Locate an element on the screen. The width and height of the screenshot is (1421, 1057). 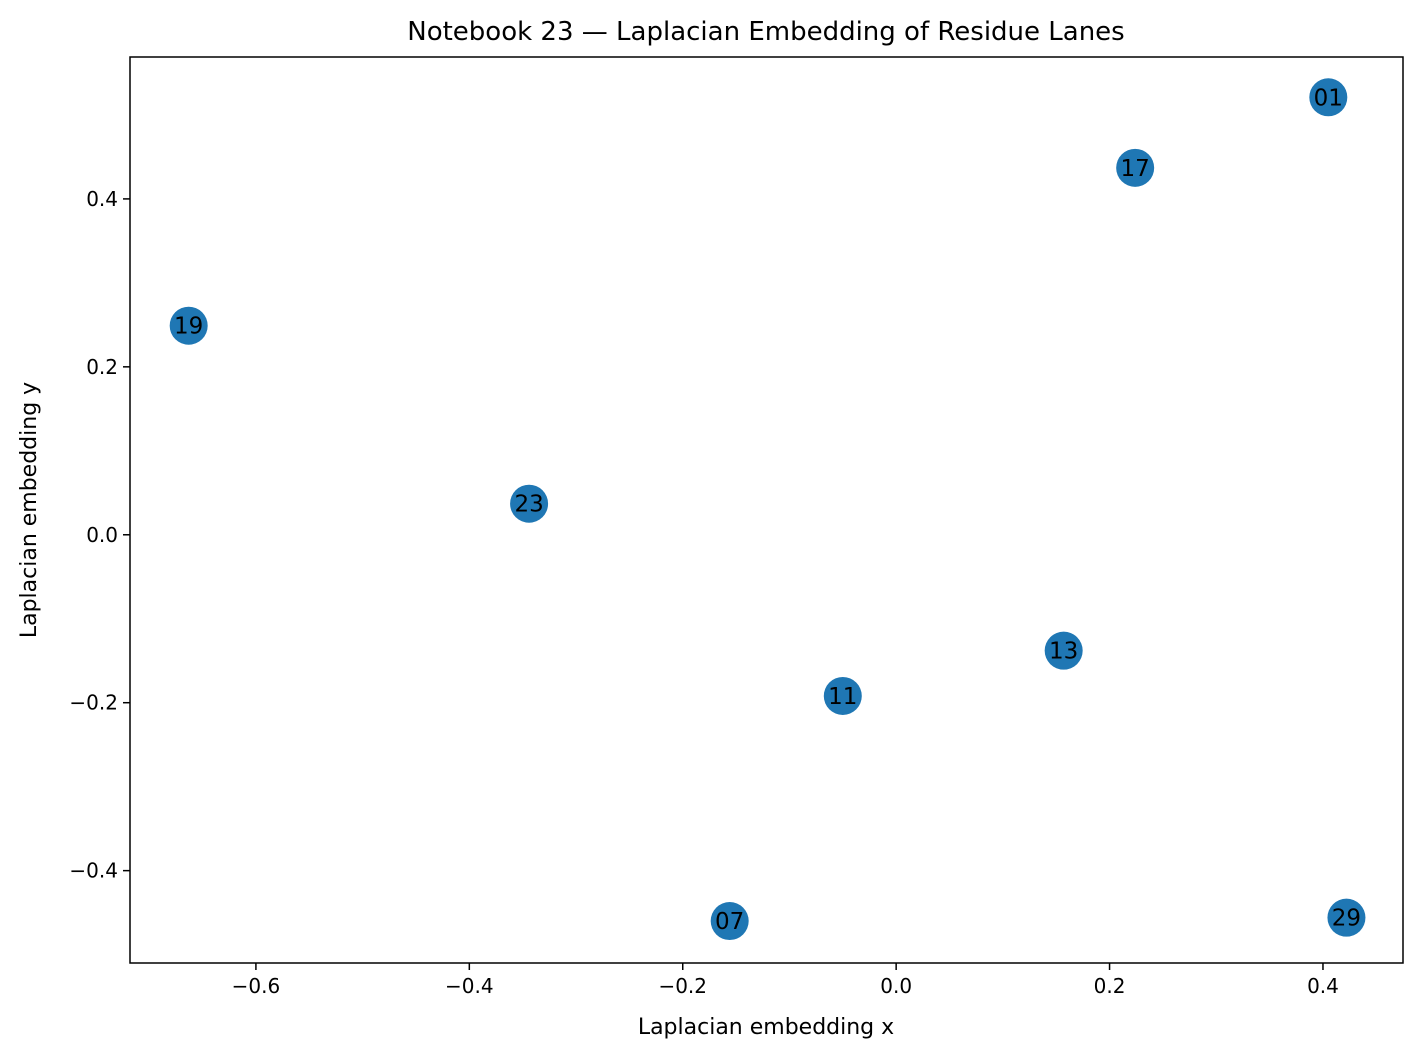
point-label: 01 is located at coordinates (1328, 98).